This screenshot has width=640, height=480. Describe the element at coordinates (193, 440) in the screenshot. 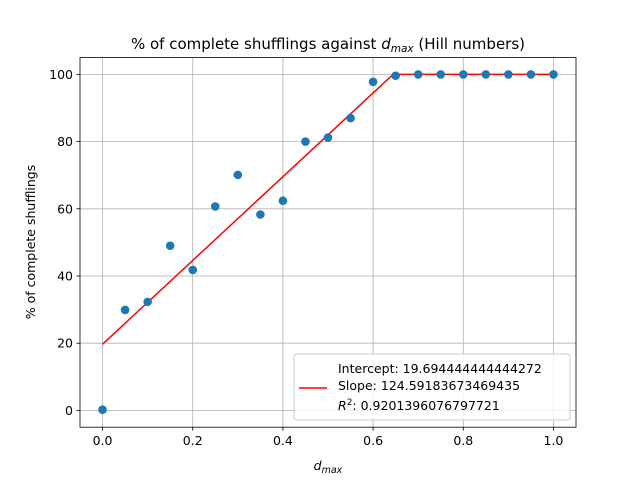

I see `x-tick-label: 0.2` at that location.